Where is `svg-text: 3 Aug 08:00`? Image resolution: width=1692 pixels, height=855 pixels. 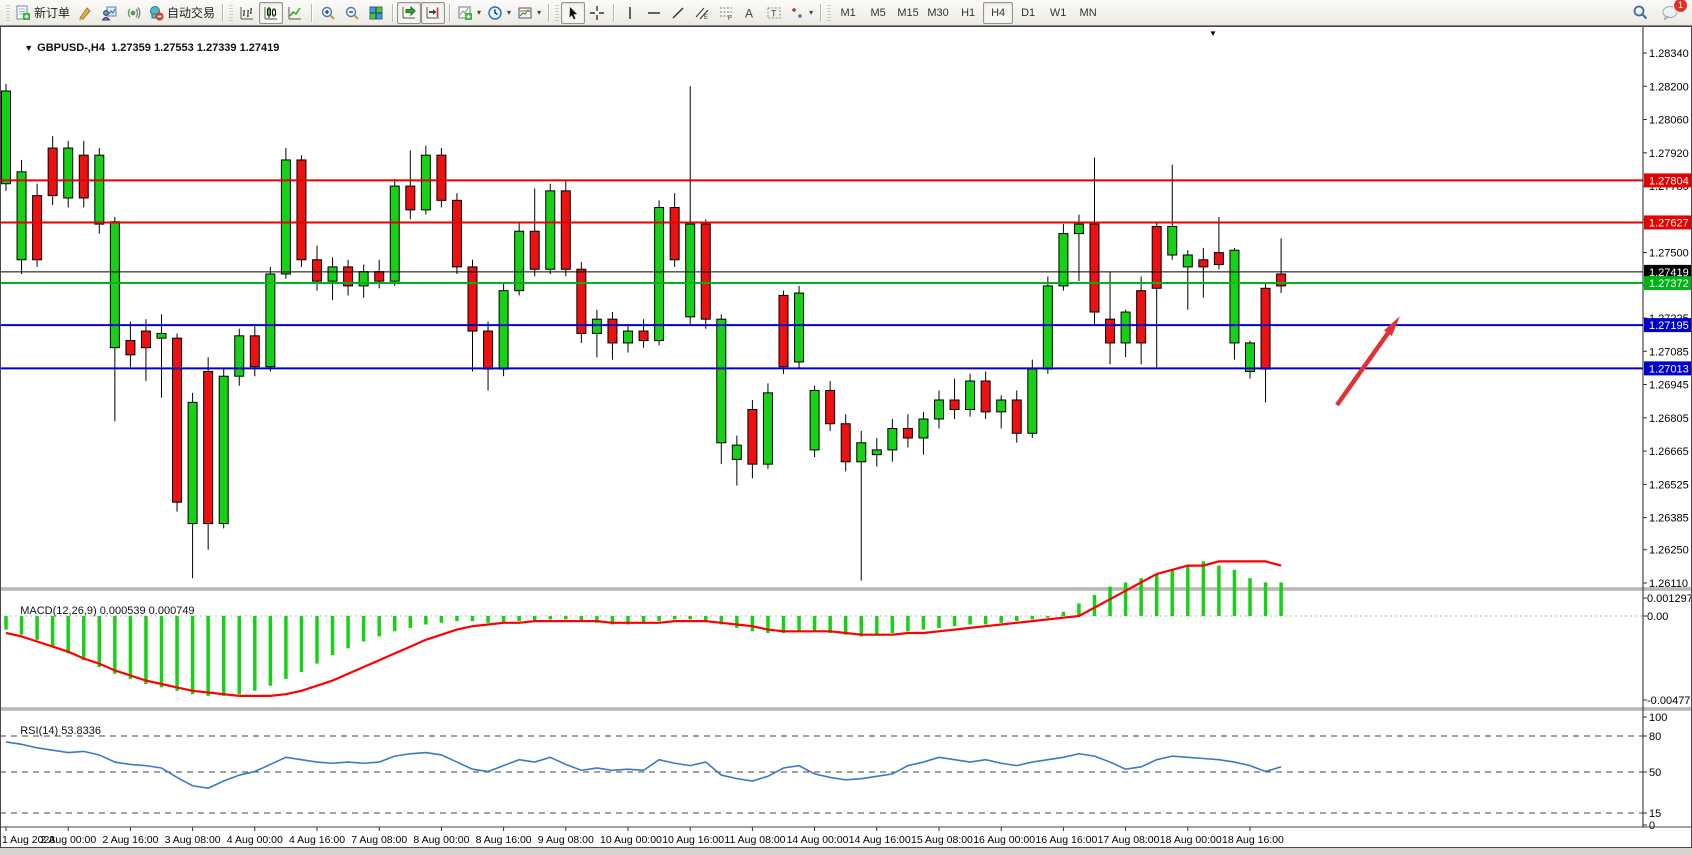 svg-text: 3 Aug 08:00 is located at coordinates (193, 840).